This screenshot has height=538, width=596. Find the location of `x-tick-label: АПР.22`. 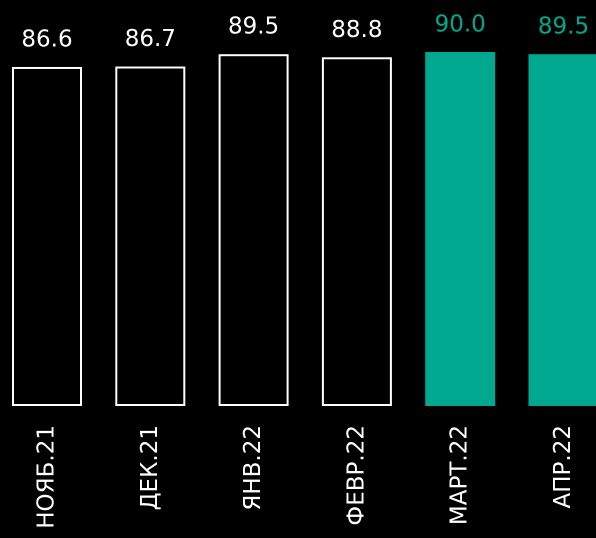

x-tick-label: АПР.22 is located at coordinates (563, 466).